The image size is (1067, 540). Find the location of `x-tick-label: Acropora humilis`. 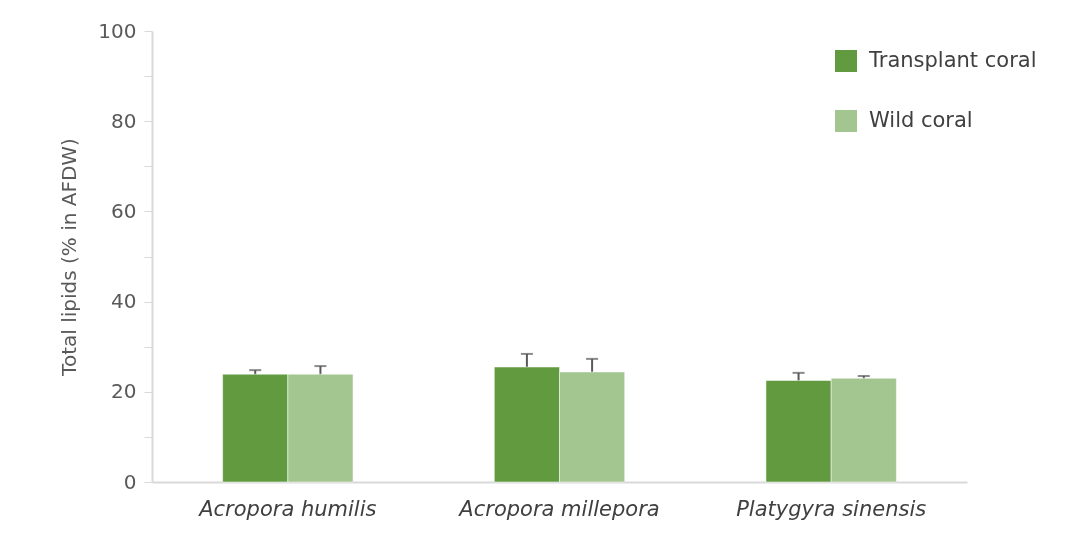

x-tick-label: Acropora humilis is located at coordinates (287, 508).